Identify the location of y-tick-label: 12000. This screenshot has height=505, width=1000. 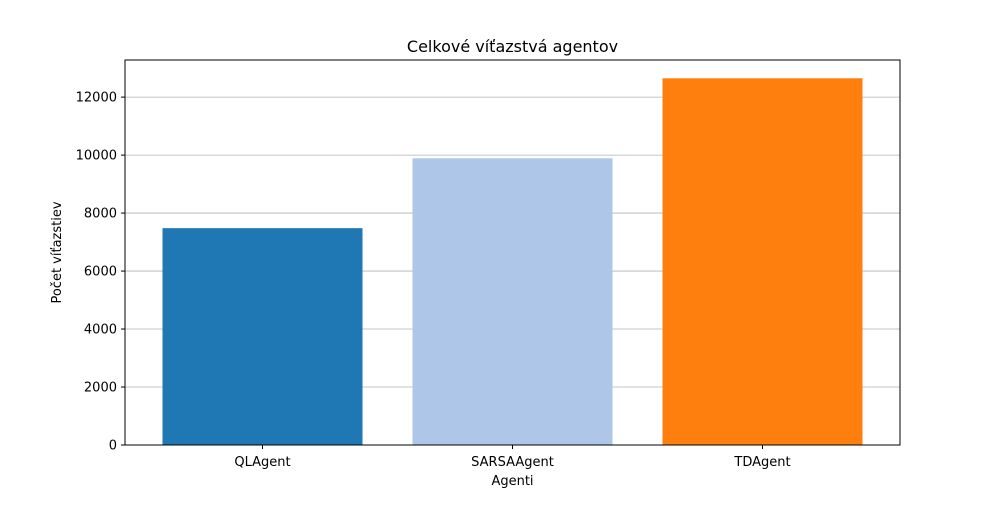
(96, 98).